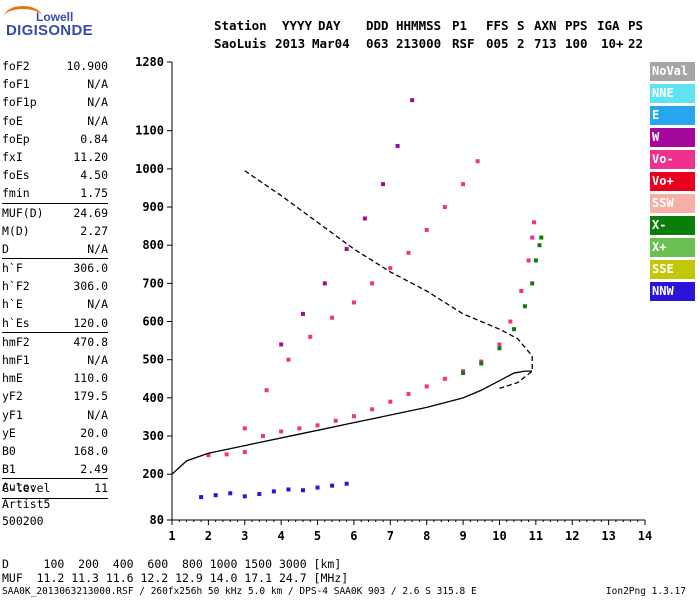  I want to click on legend-item: NoVal, so click(672, 71).